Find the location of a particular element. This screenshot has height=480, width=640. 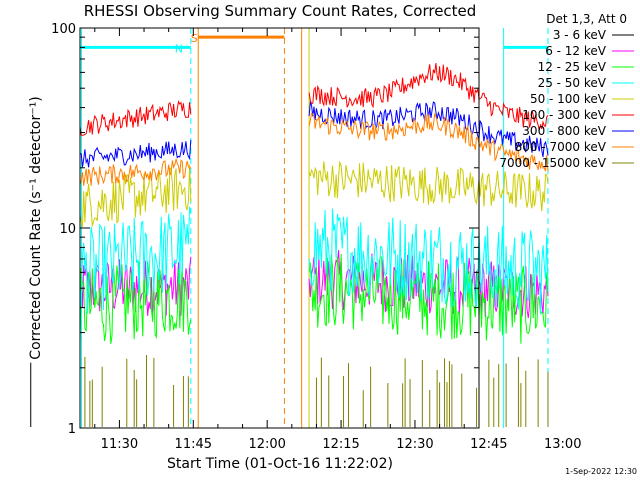

x-tick-label: 11:45 is located at coordinates (193, 444).